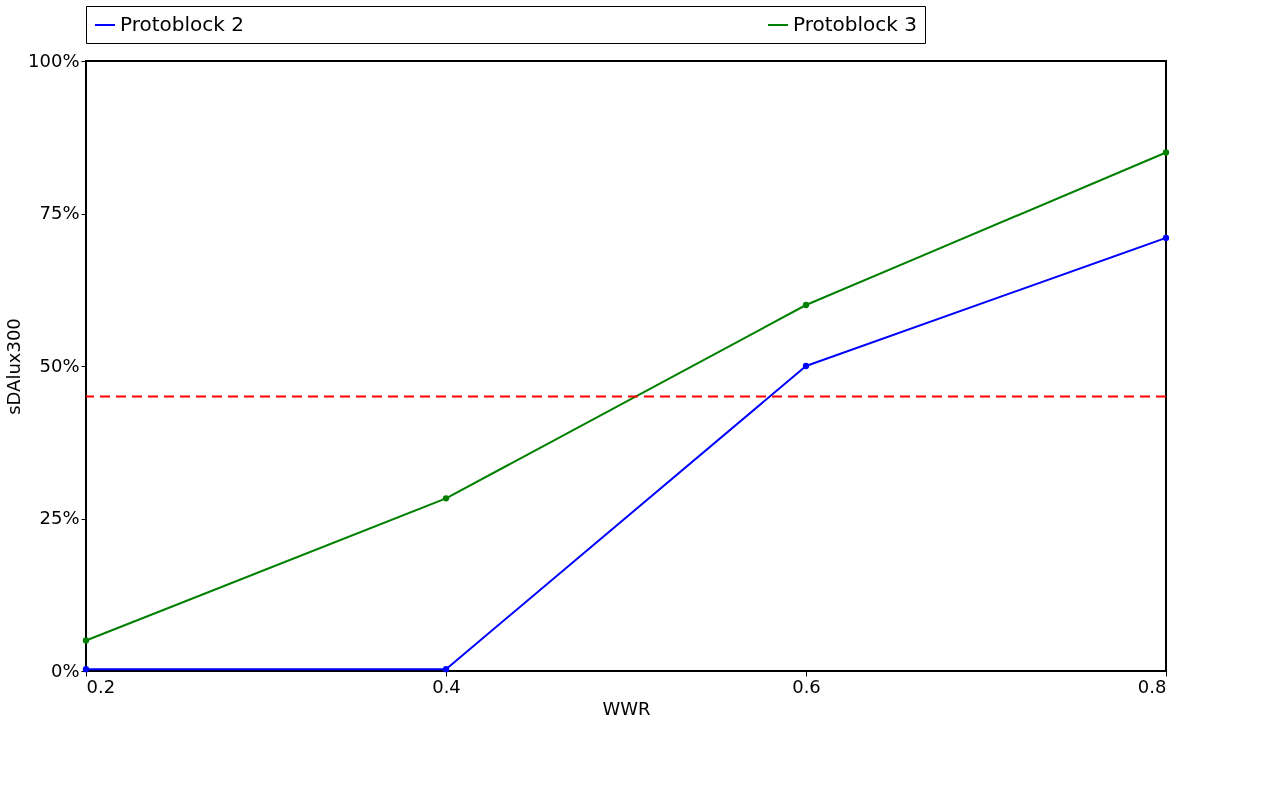  Describe the element at coordinates (1152, 686) in the screenshot. I see `x-tick-label: 0.8` at that location.